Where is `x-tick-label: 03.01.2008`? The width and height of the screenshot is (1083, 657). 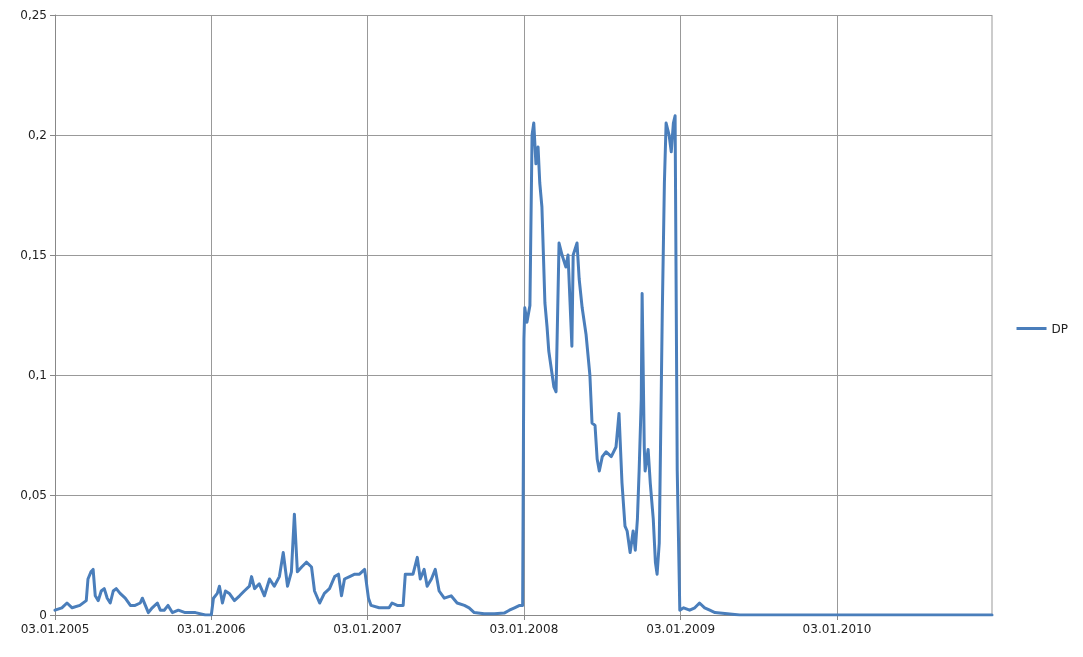 x-tick-label: 03.01.2008 is located at coordinates (524, 629).